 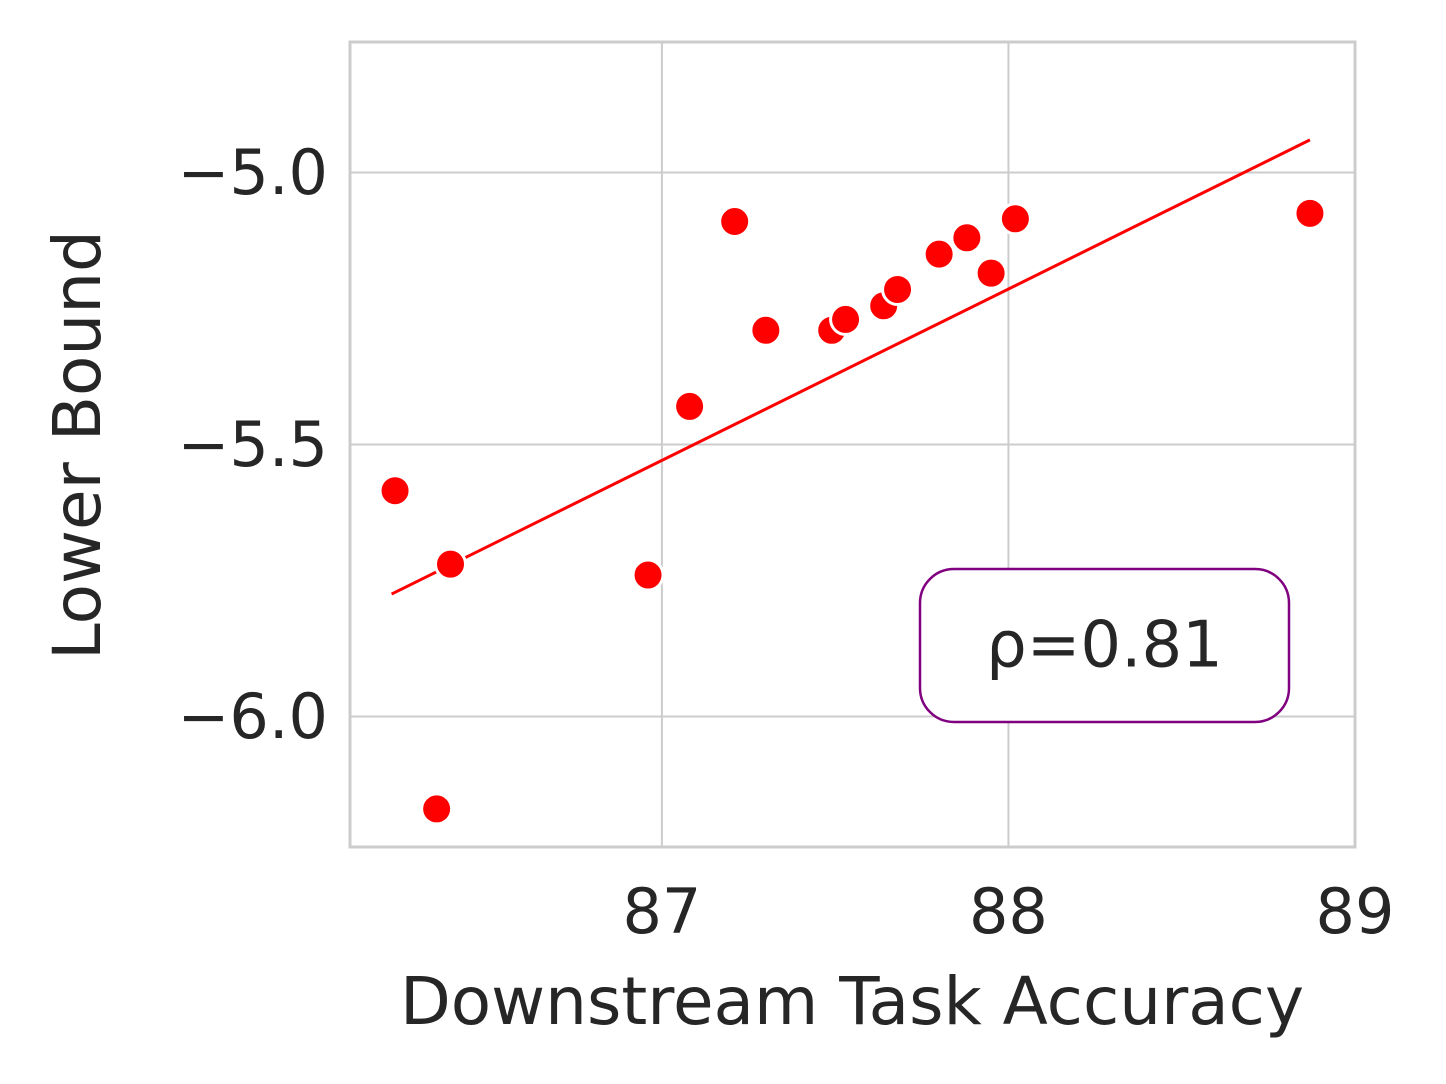 I want to click on correlation-label: ρ=0.81, so click(x=1104, y=646).